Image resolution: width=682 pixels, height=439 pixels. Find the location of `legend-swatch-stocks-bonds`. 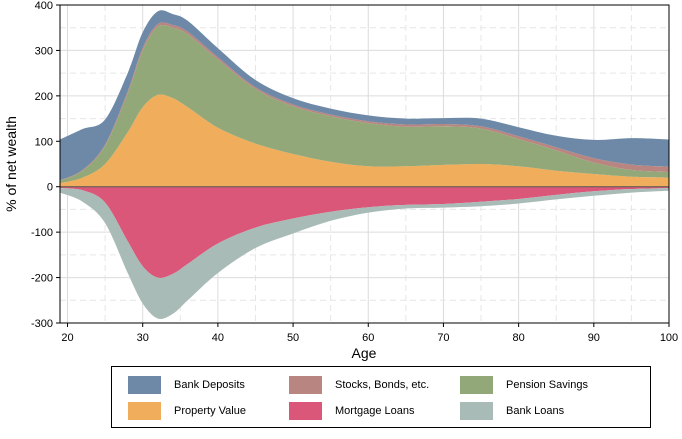

legend-swatch-stocks-bonds is located at coordinates (305, 385).